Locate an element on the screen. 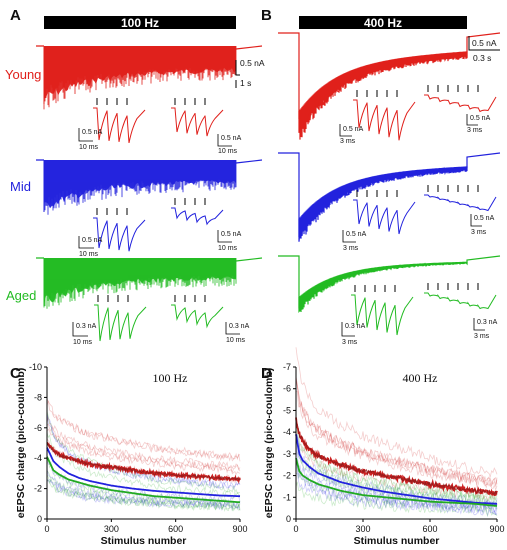 The height and width of the screenshot is (550, 507). panel-letter-a: A is located at coordinates (15, 15).